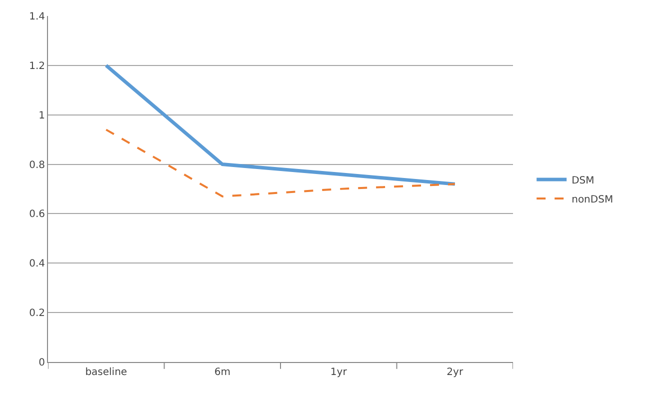 The height and width of the screenshot is (399, 669). I want to click on y-tick-label: 0.4, so click(37, 264).